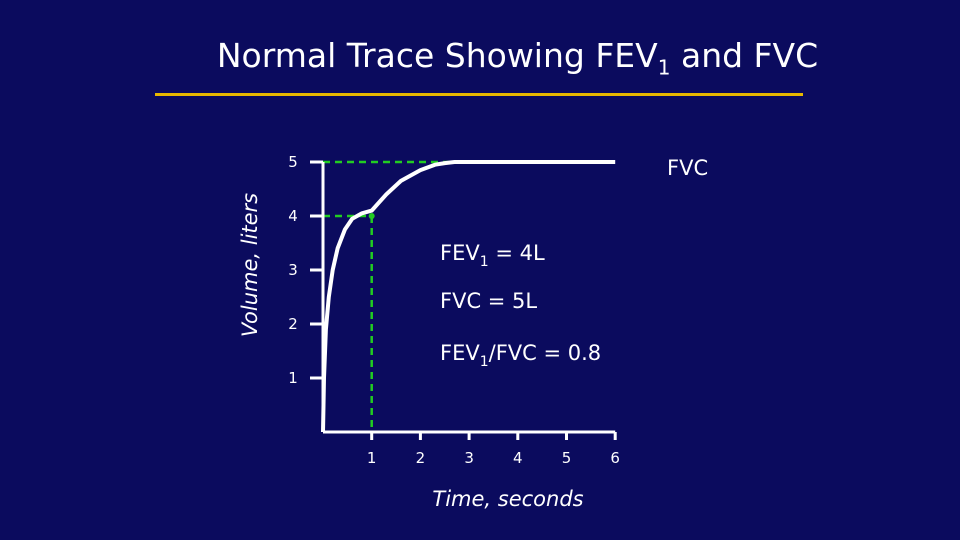  What do you see at coordinates (615, 458) in the screenshot?
I see `x-tick-label: 6` at bounding box center [615, 458].